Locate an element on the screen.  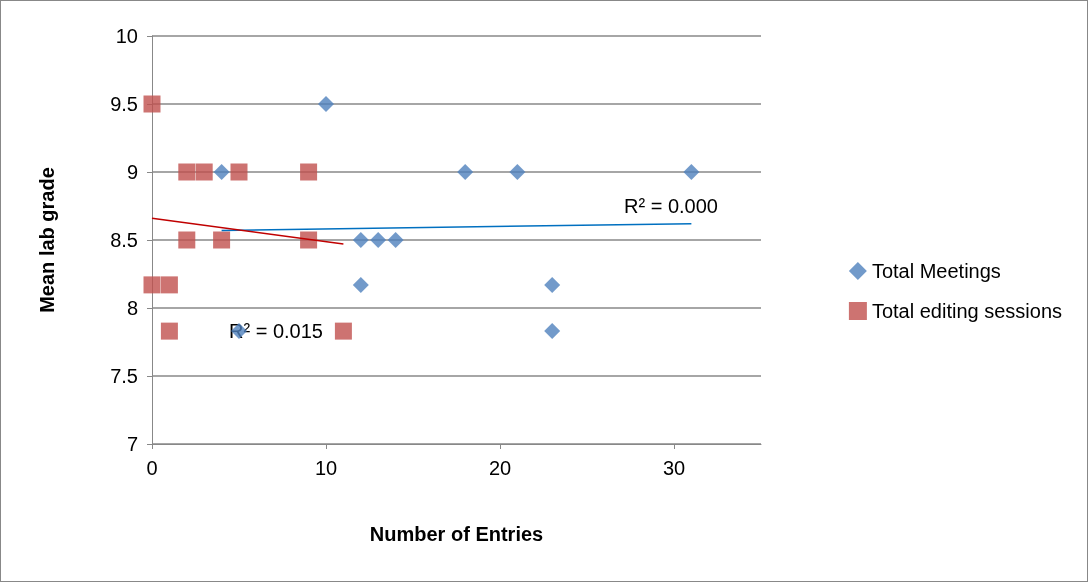
y-tick-label: 9 is located at coordinates (132, 172).